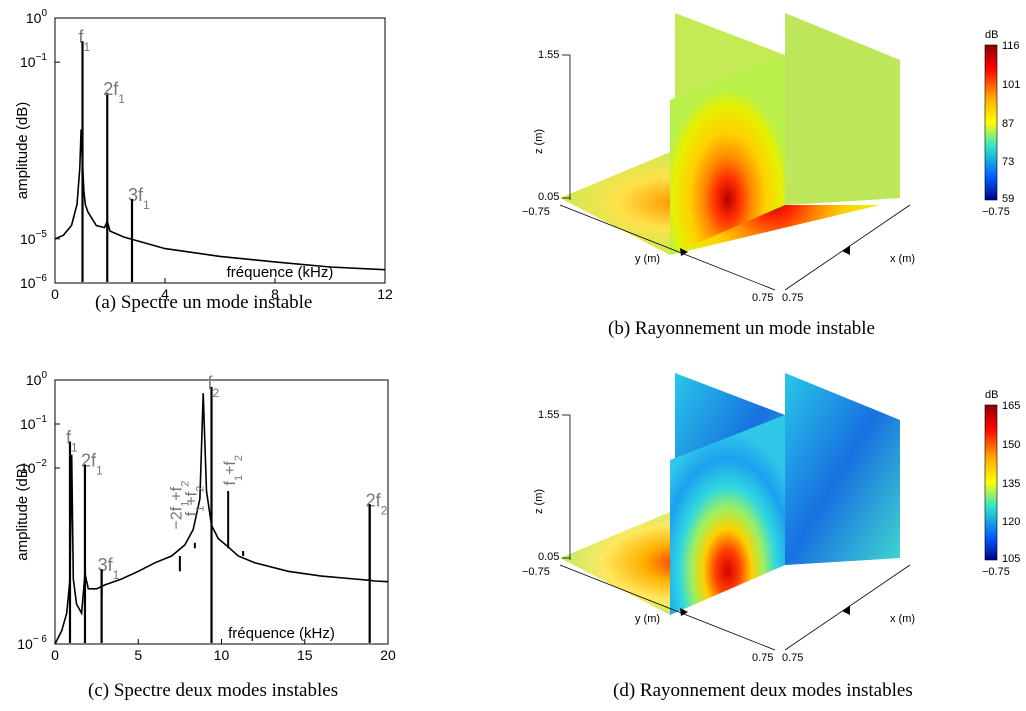 The image size is (1026, 711). I want to click on colorbar-tick: 73, so click(1008, 162).